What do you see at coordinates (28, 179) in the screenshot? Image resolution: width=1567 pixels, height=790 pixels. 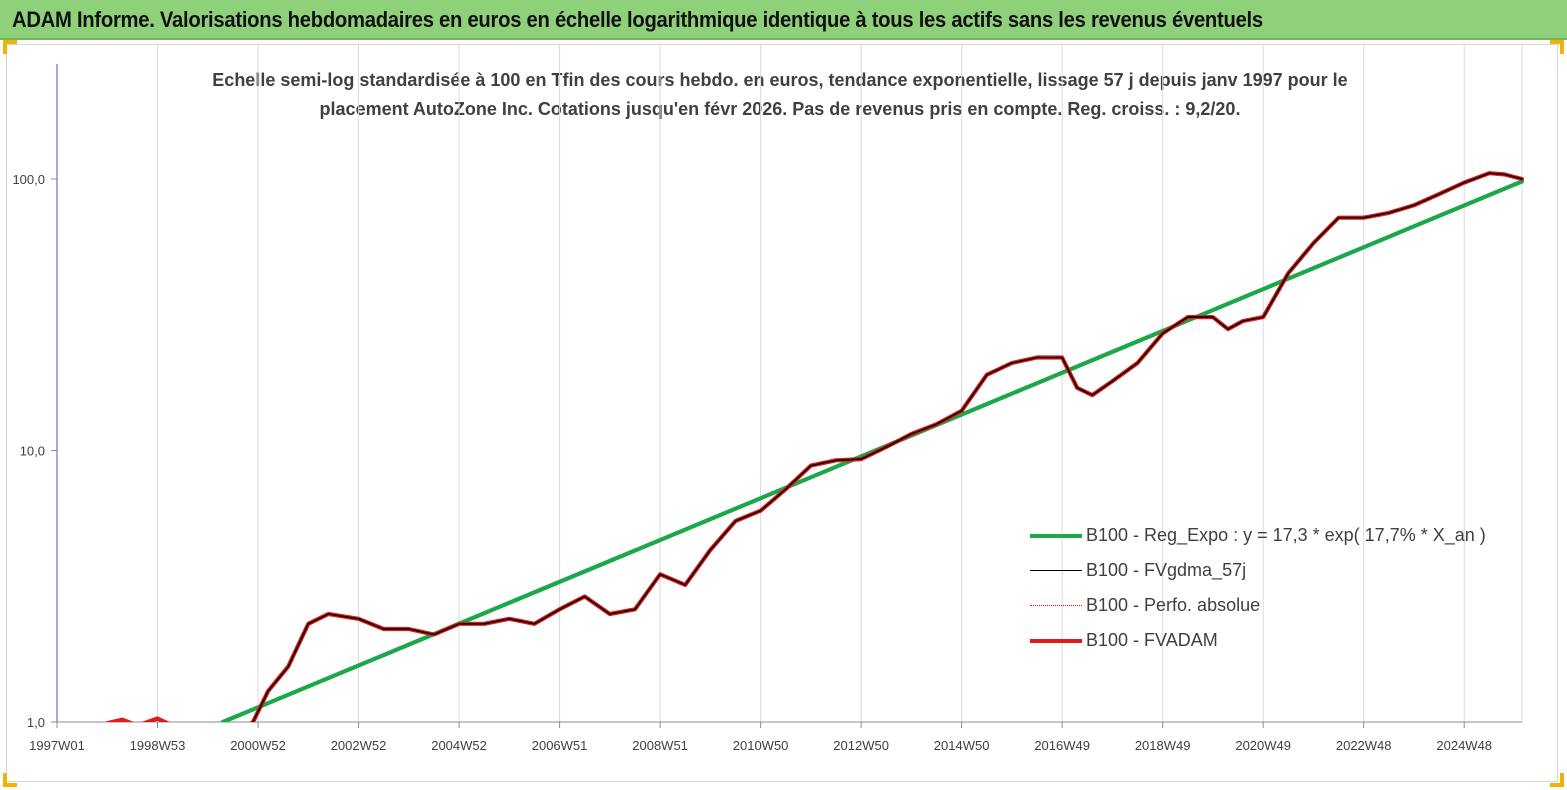 I see `y-tick-label: 100,0` at bounding box center [28, 179].